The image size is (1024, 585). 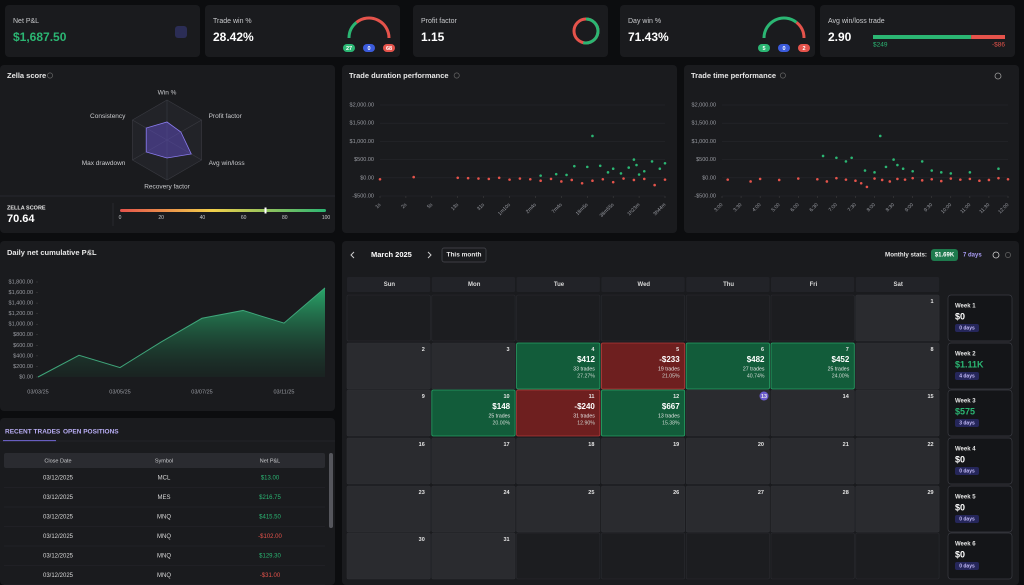 What do you see at coordinates (23, 356) in the screenshot?
I see `y-tick-label: $400.00` at bounding box center [23, 356].